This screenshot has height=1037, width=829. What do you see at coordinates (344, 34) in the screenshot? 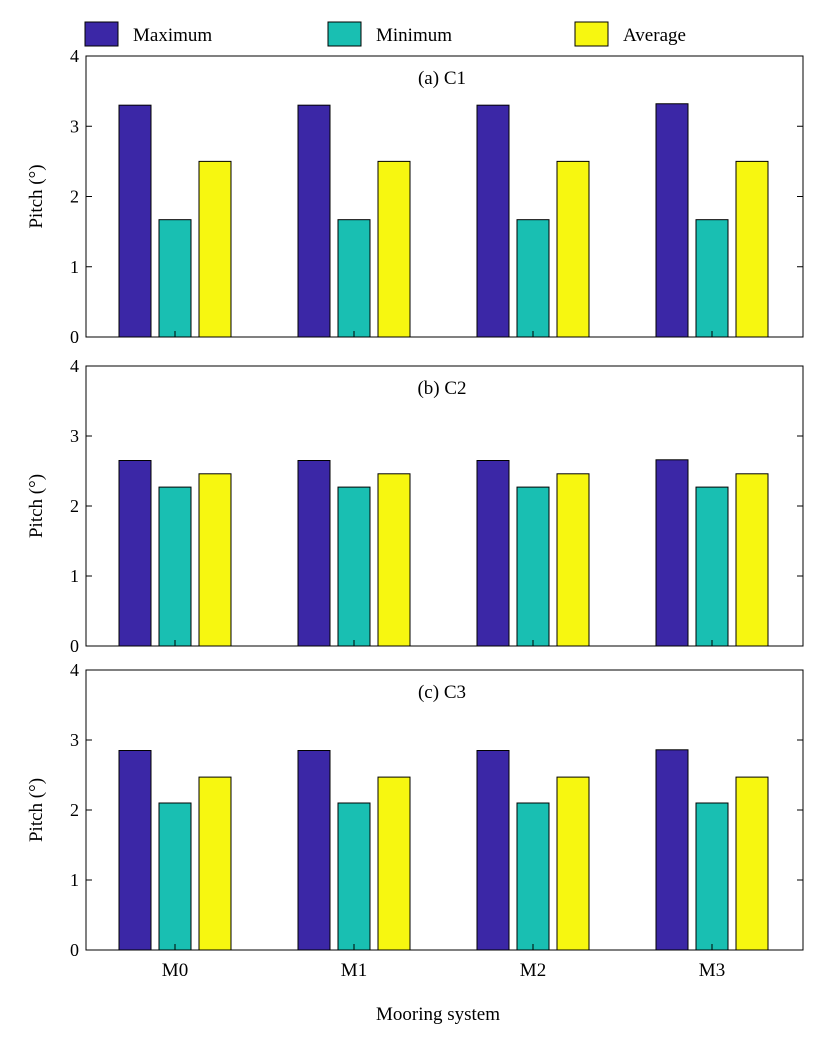
I see `legend-swatch-minimum` at bounding box center [344, 34].